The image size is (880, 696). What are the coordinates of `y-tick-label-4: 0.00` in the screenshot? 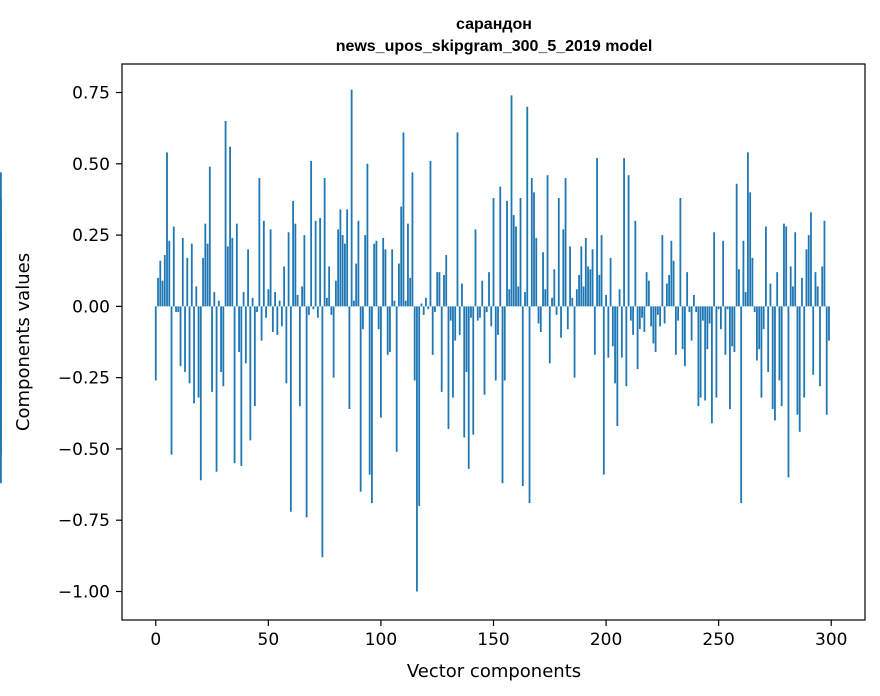 It's located at (91, 307).